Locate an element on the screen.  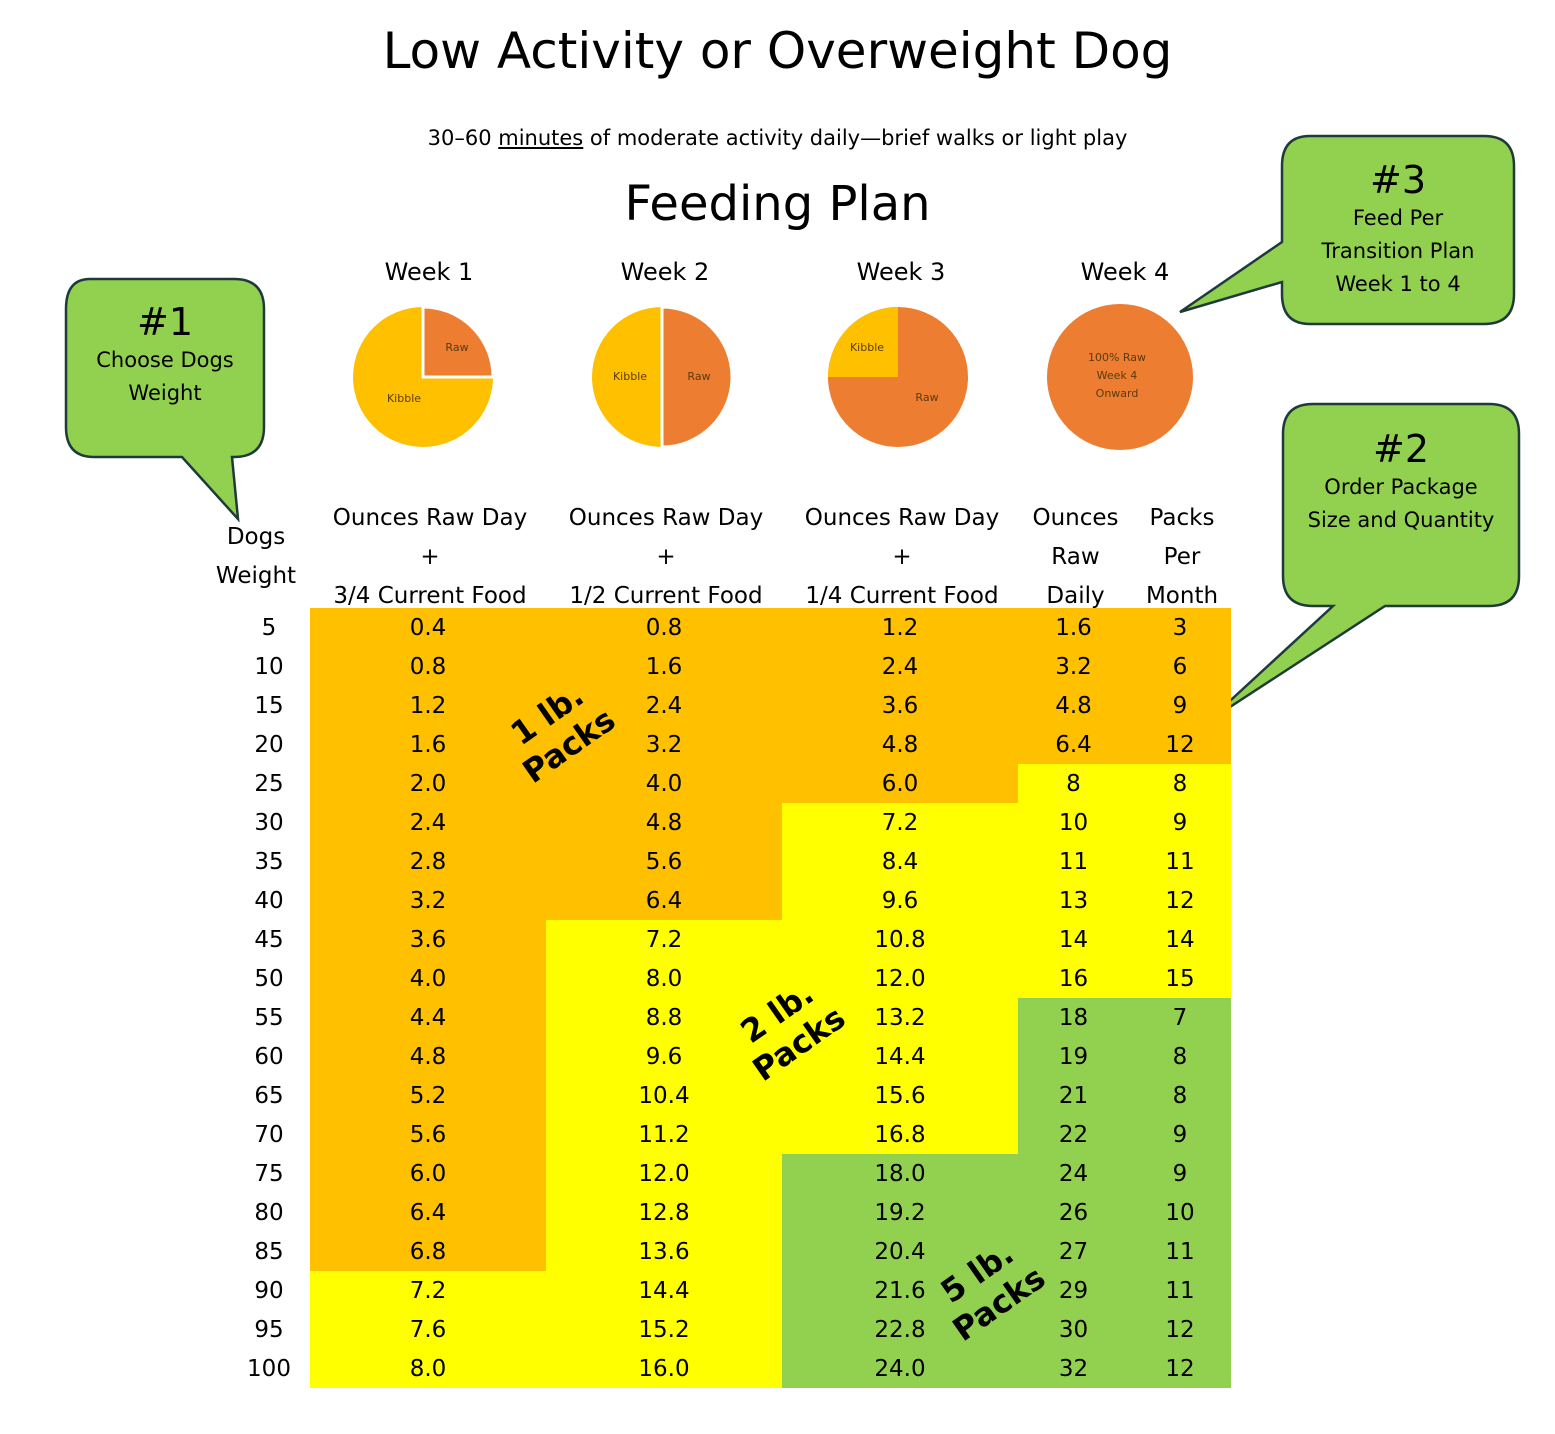
weight-cell: 40 is located at coordinates (269, 900).